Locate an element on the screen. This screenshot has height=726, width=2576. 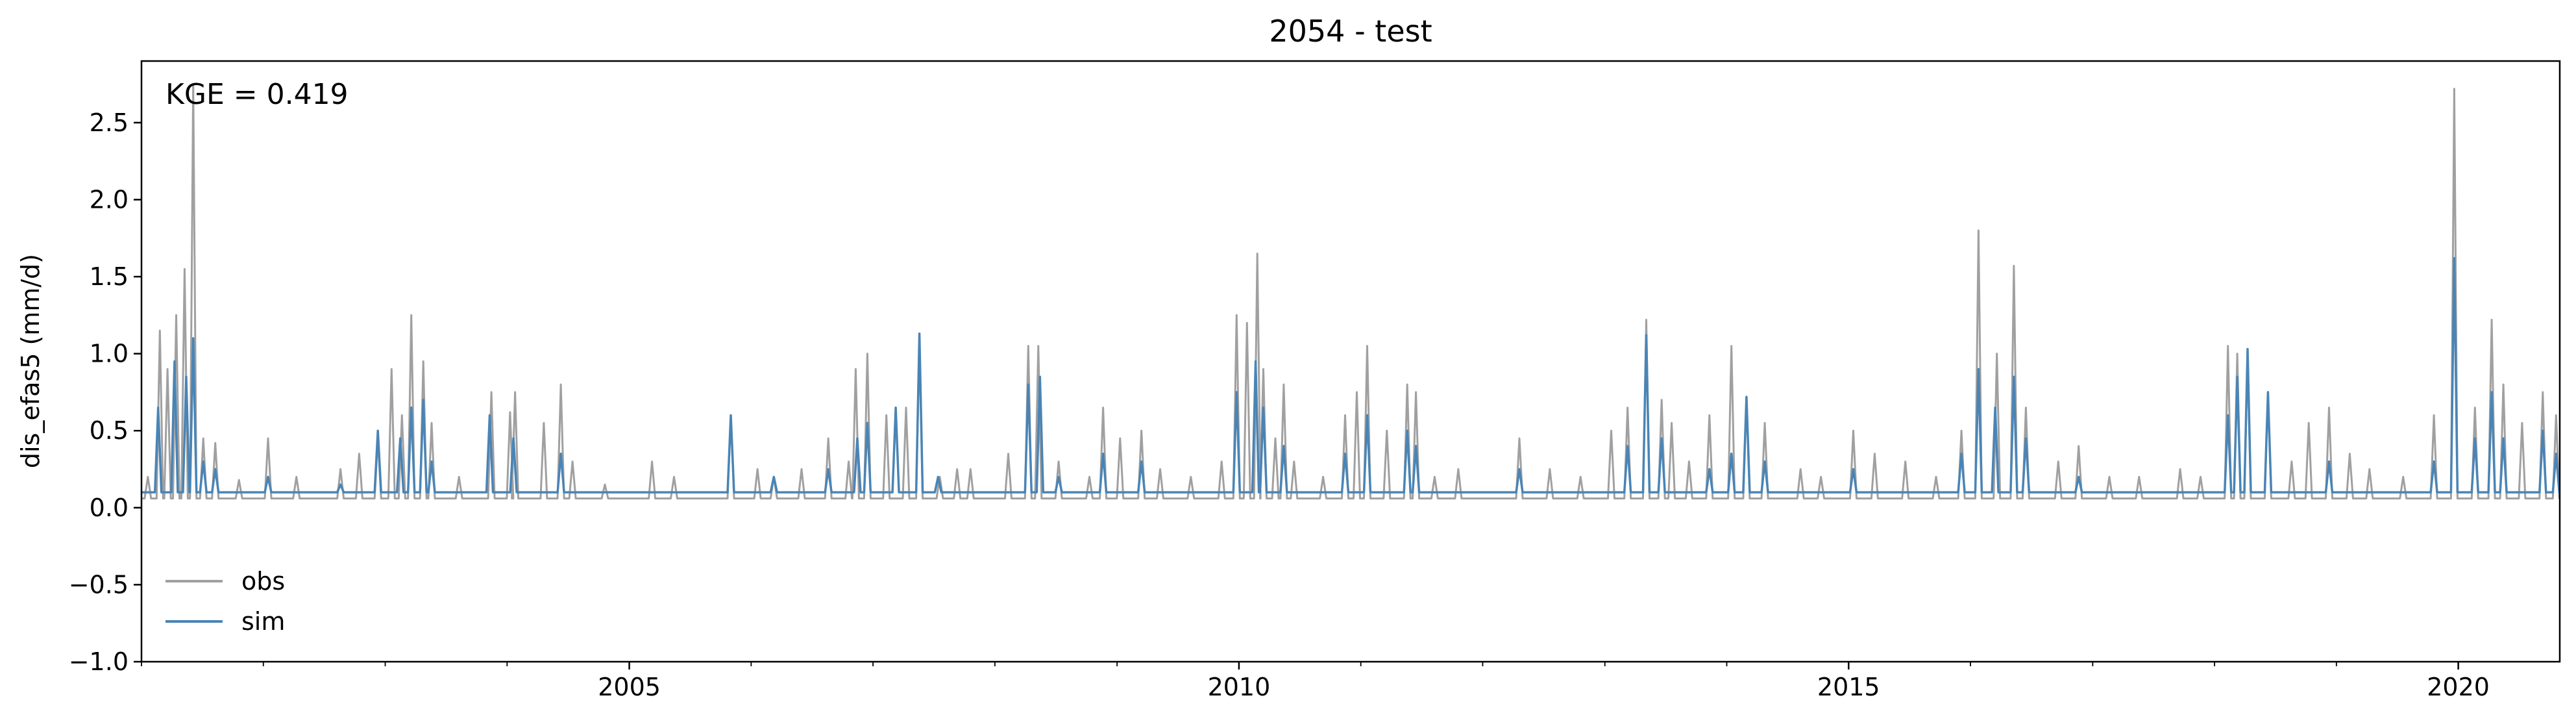
x-tick-label: 2010 is located at coordinates (1239, 687).